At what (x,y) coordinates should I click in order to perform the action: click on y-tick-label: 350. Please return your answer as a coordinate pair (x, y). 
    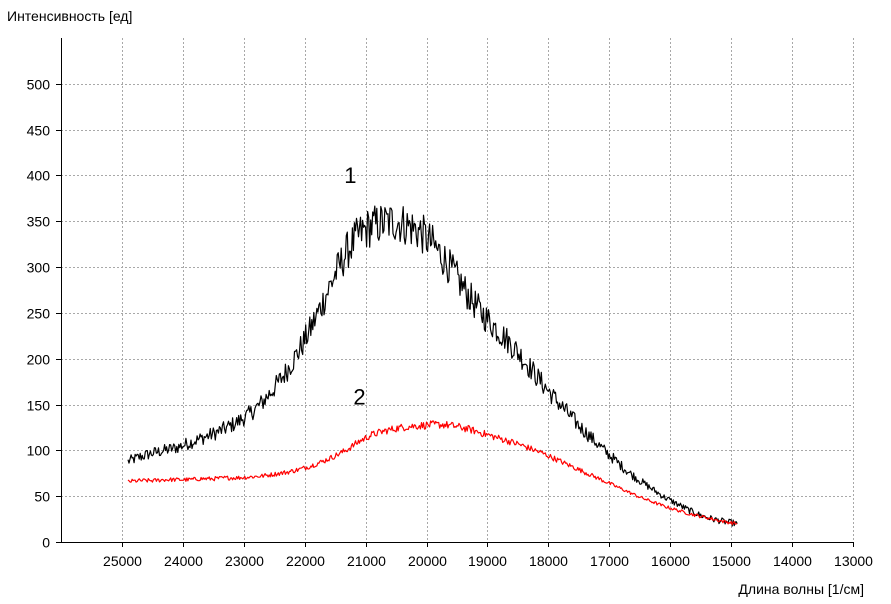
    Looking at the image, I should click on (39, 222).